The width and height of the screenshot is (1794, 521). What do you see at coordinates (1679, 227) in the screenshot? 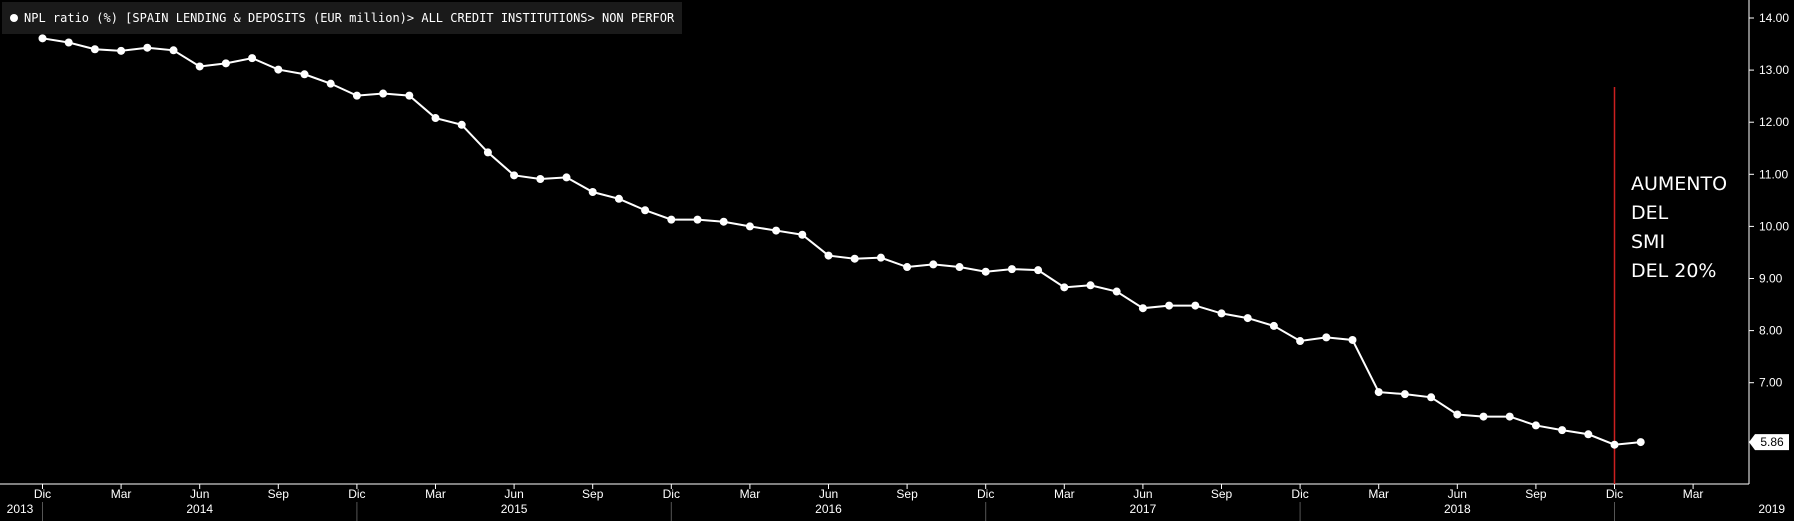
I see `event-annotation: AUMENTO DEL SMI DEL 20%` at bounding box center [1679, 227].